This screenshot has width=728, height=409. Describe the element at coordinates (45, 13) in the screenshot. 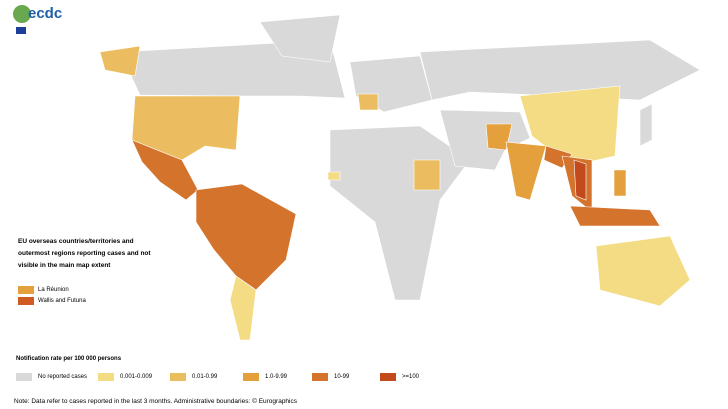

I see `logo-text: ecdc` at that location.